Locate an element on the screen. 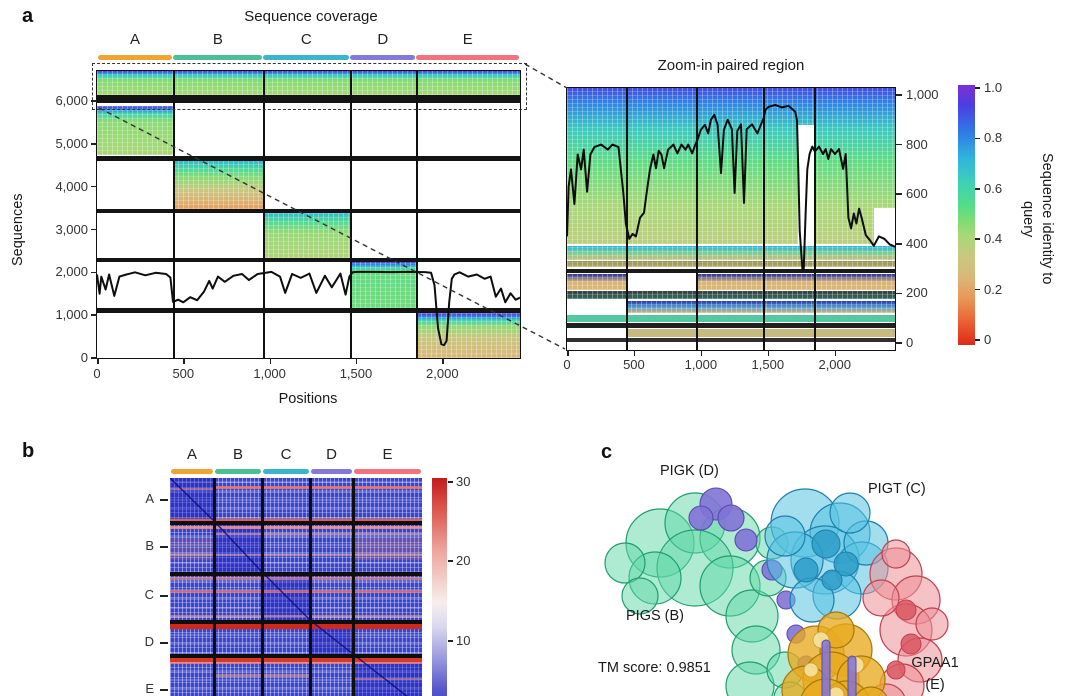 This screenshot has width=1080, height=696. heatmap-col-label: D is located at coordinates (331, 454).